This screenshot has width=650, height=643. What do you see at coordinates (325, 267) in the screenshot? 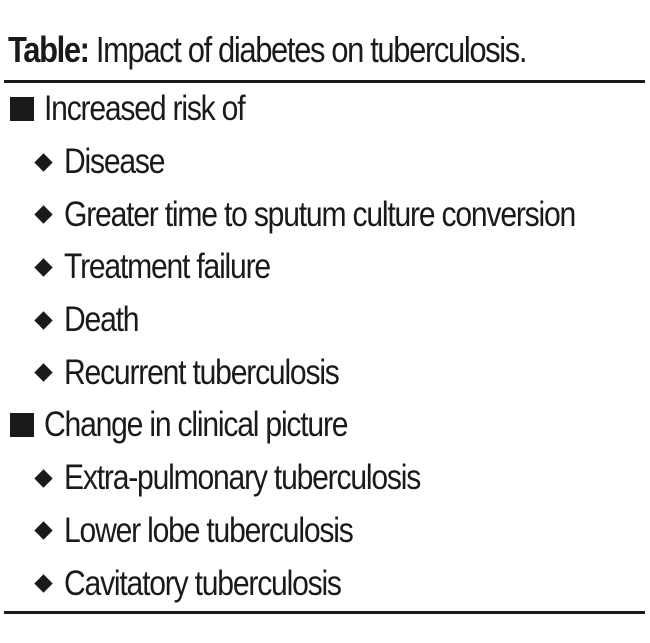
I see `list-item: Treatment failure` at bounding box center [325, 267].